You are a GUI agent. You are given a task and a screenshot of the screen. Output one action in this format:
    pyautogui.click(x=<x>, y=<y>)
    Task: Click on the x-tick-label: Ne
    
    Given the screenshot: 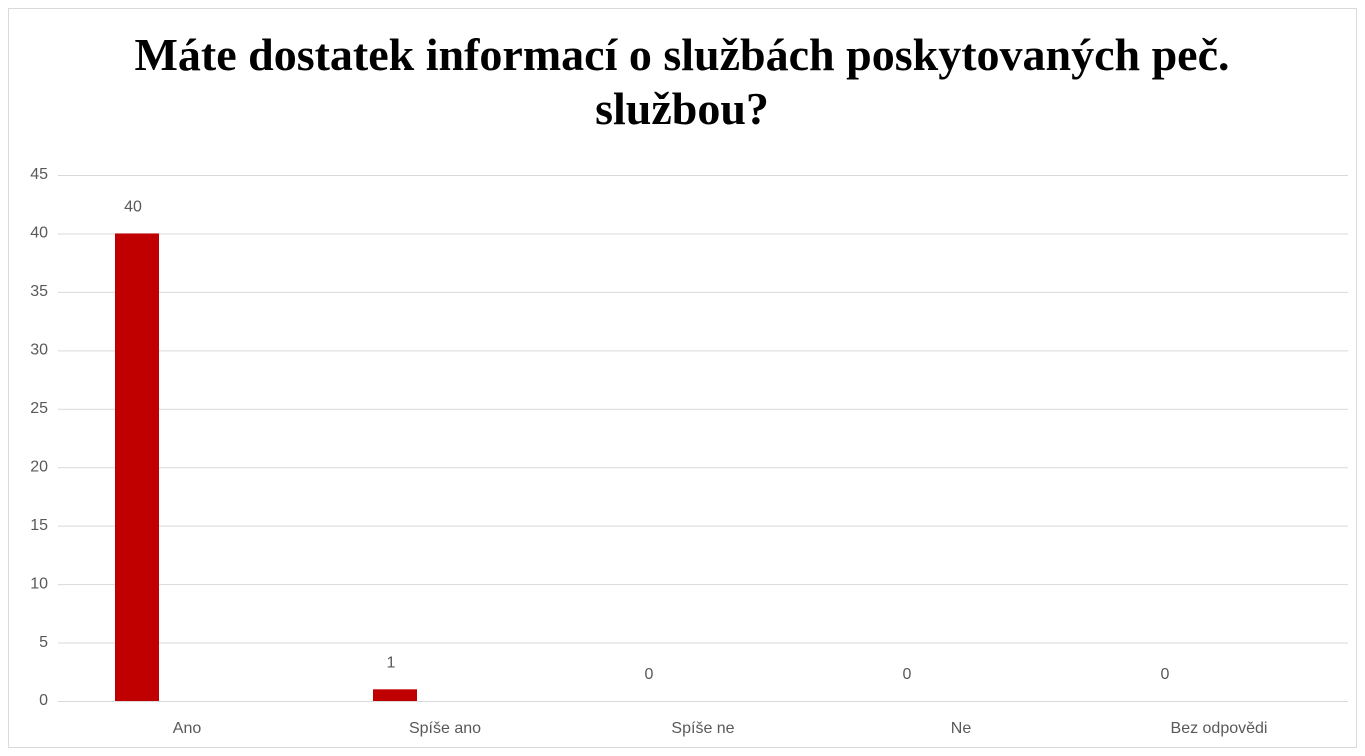 What is the action you would take?
    pyautogui.click(x=961, y=728)
    